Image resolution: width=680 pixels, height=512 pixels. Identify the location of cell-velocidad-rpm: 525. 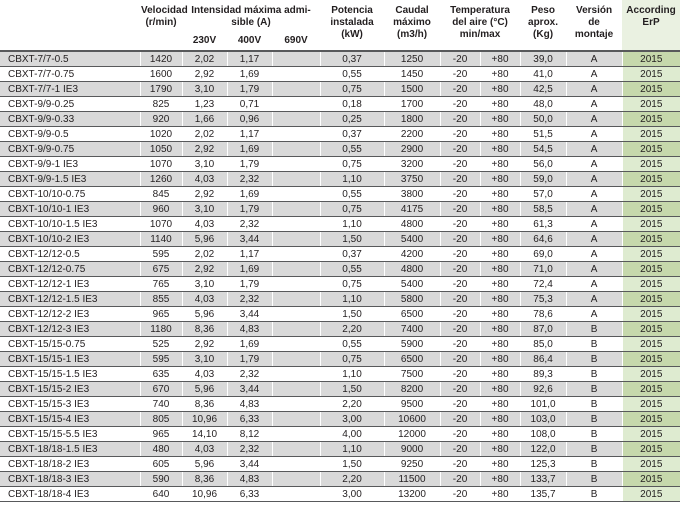
(160, 344).